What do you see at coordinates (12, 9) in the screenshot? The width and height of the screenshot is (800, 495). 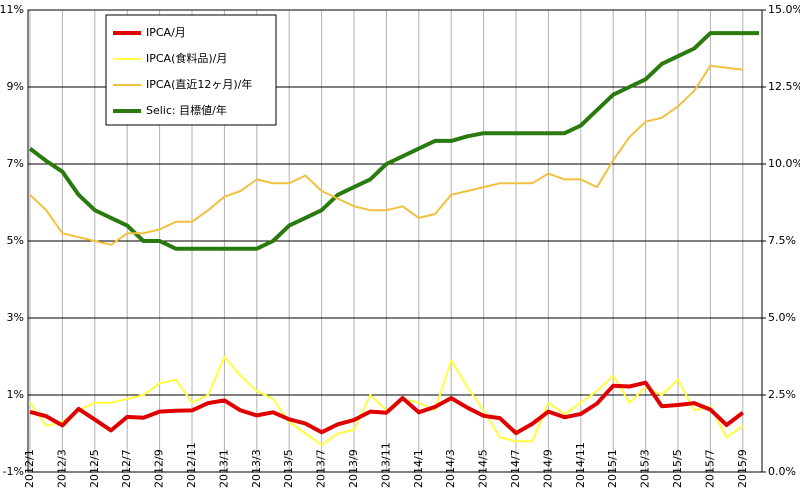 I see `y-tick-label: 11%` at bounding box center [12, 9].